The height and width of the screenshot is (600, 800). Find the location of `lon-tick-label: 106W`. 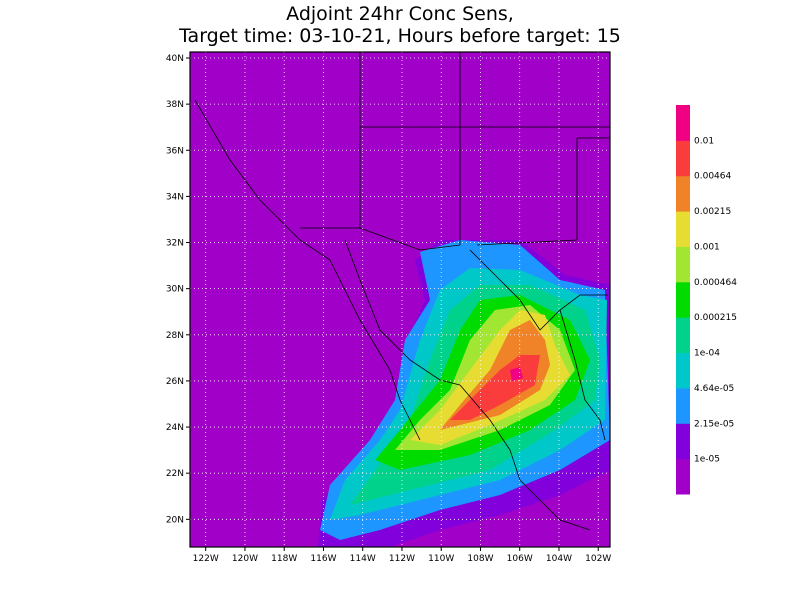

lon-tick-label: 106W is located at coordinates (520, 559).